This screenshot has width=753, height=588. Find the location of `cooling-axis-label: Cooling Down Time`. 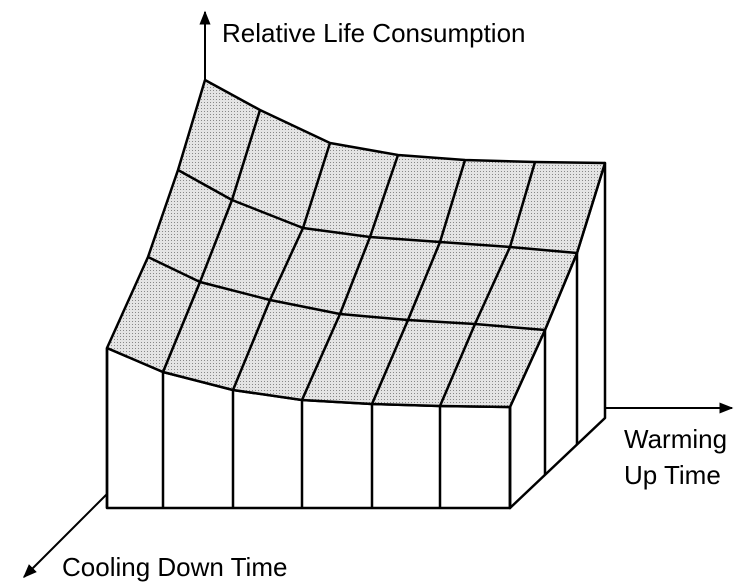

cooling-axis-label: Cooling Down Time is located at coordinates (174, 567).